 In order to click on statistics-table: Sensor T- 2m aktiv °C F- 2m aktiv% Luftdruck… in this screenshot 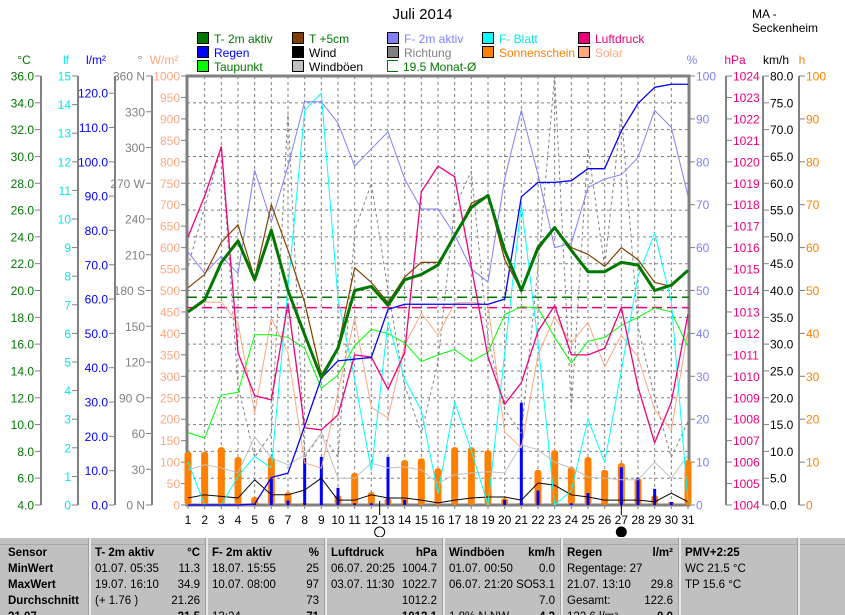, I will do `click(422, 576)`.